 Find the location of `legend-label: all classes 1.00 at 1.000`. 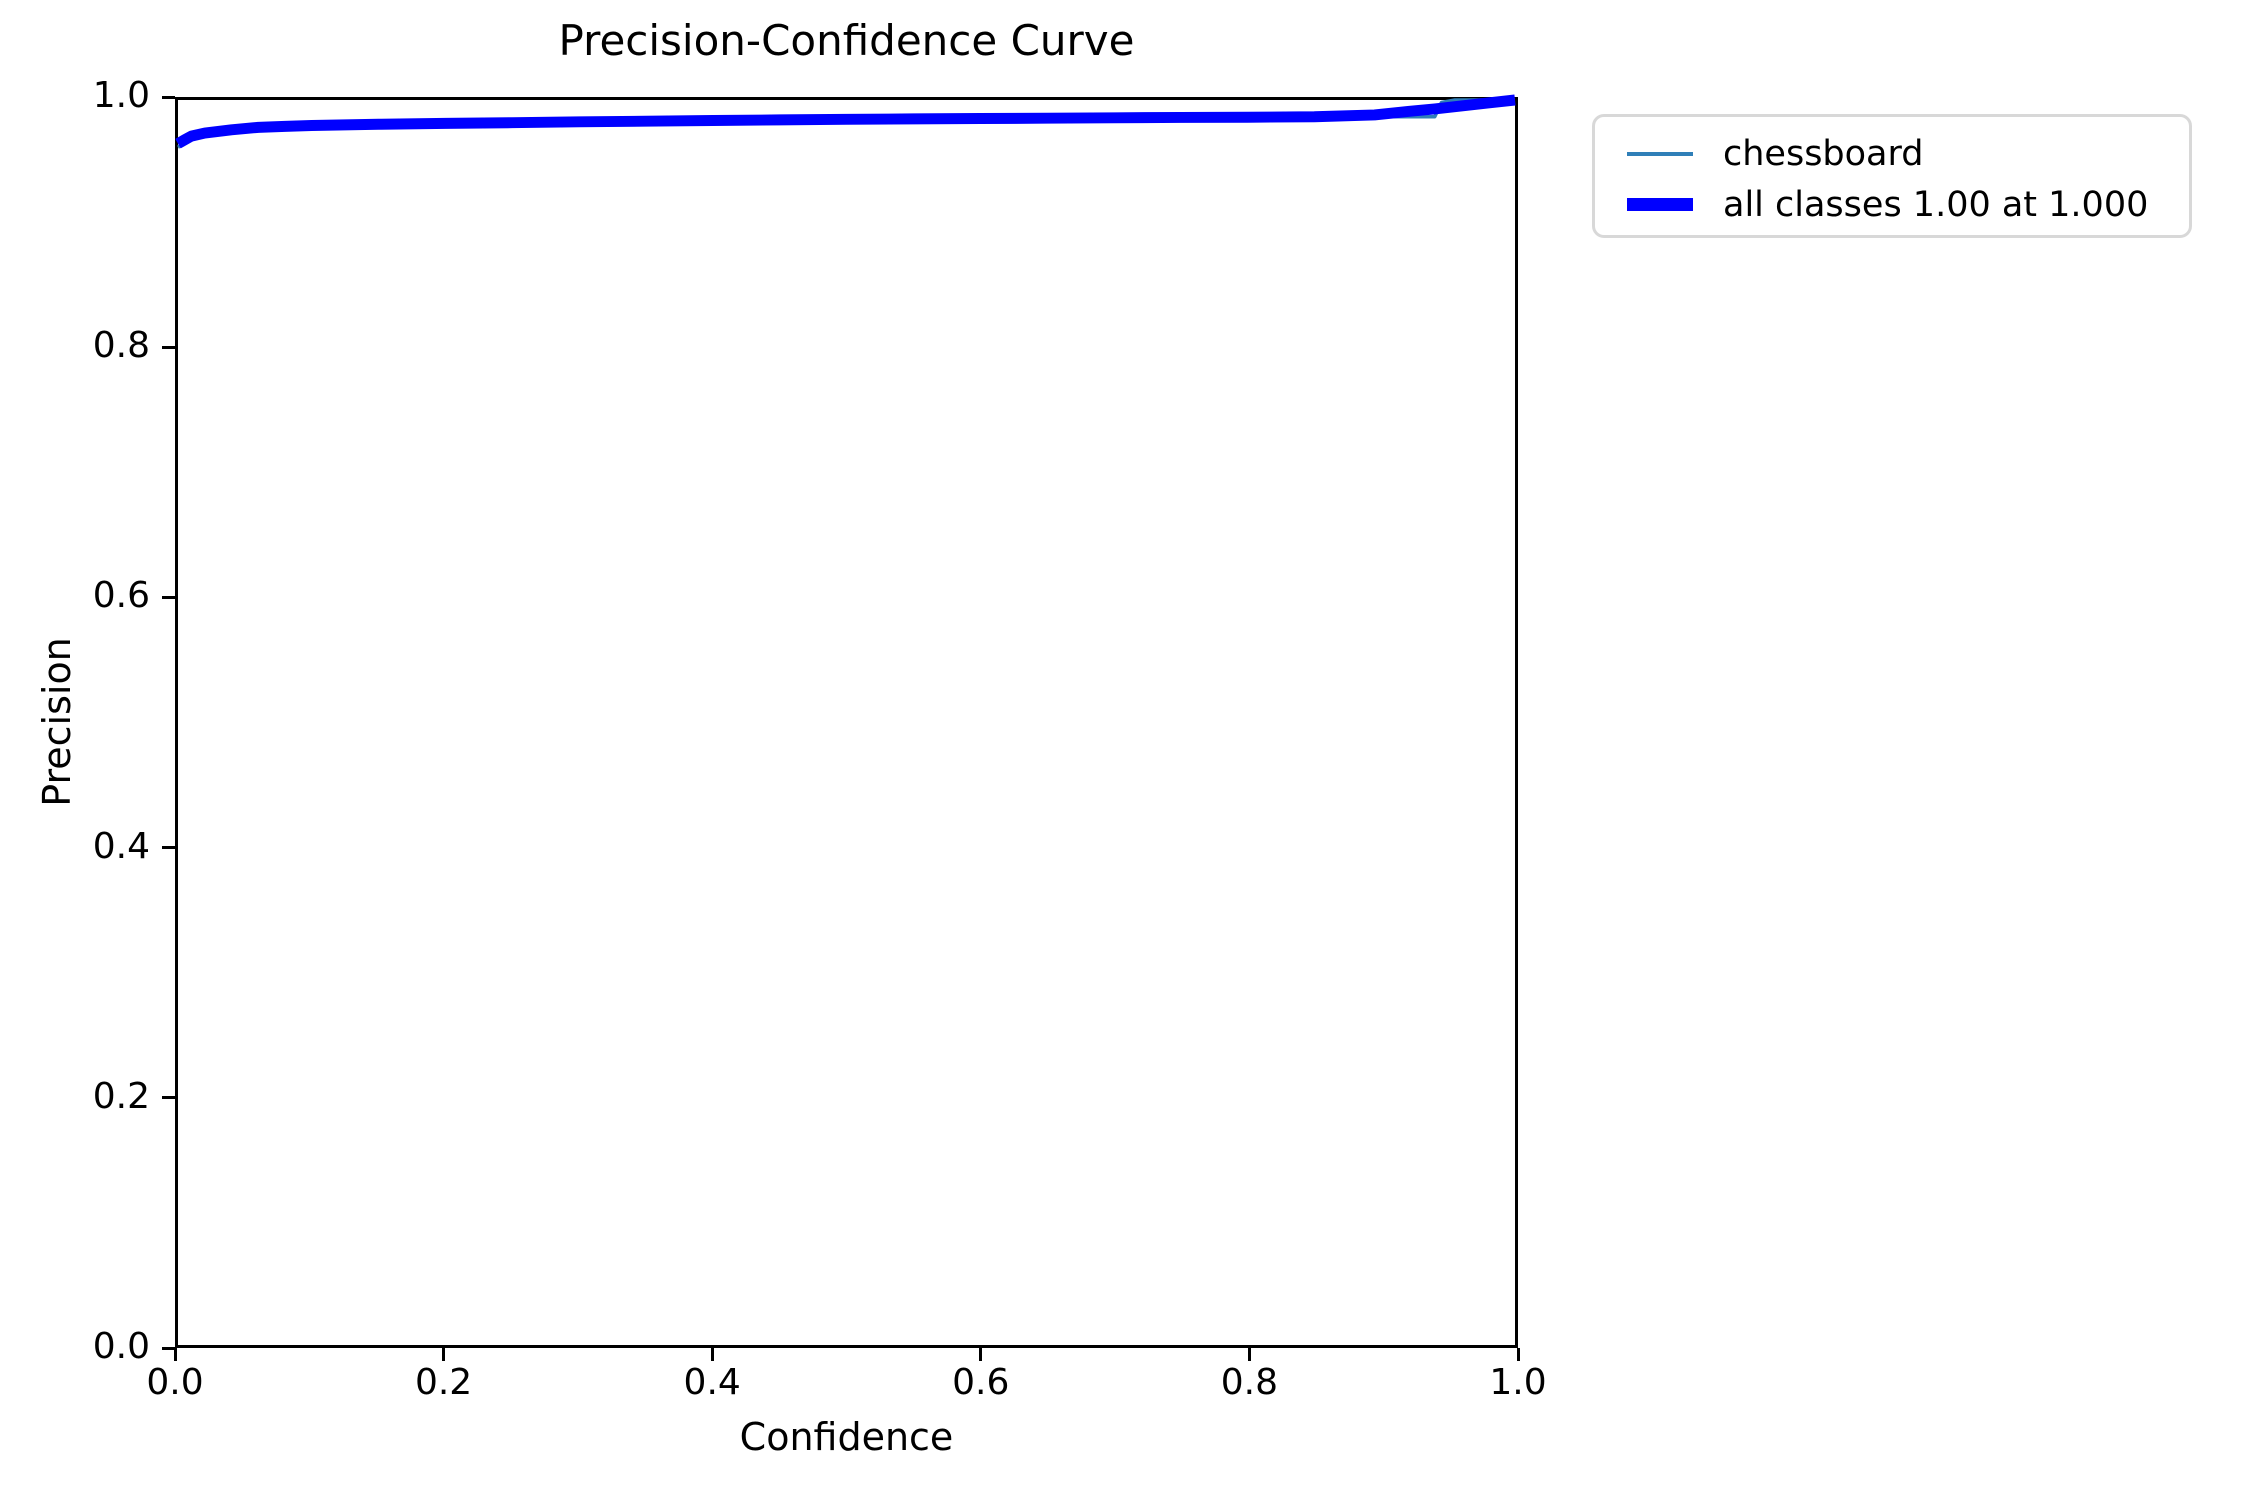

legend-label: all classes 1.00 at 1.000 is located at coordinates (1936, 204).